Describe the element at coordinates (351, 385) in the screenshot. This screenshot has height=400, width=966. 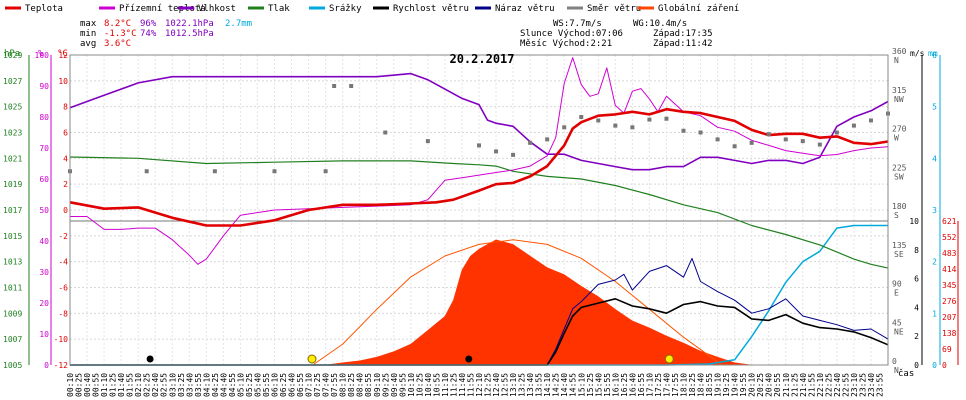
I see `x-tick-label: 08:25` at that location.